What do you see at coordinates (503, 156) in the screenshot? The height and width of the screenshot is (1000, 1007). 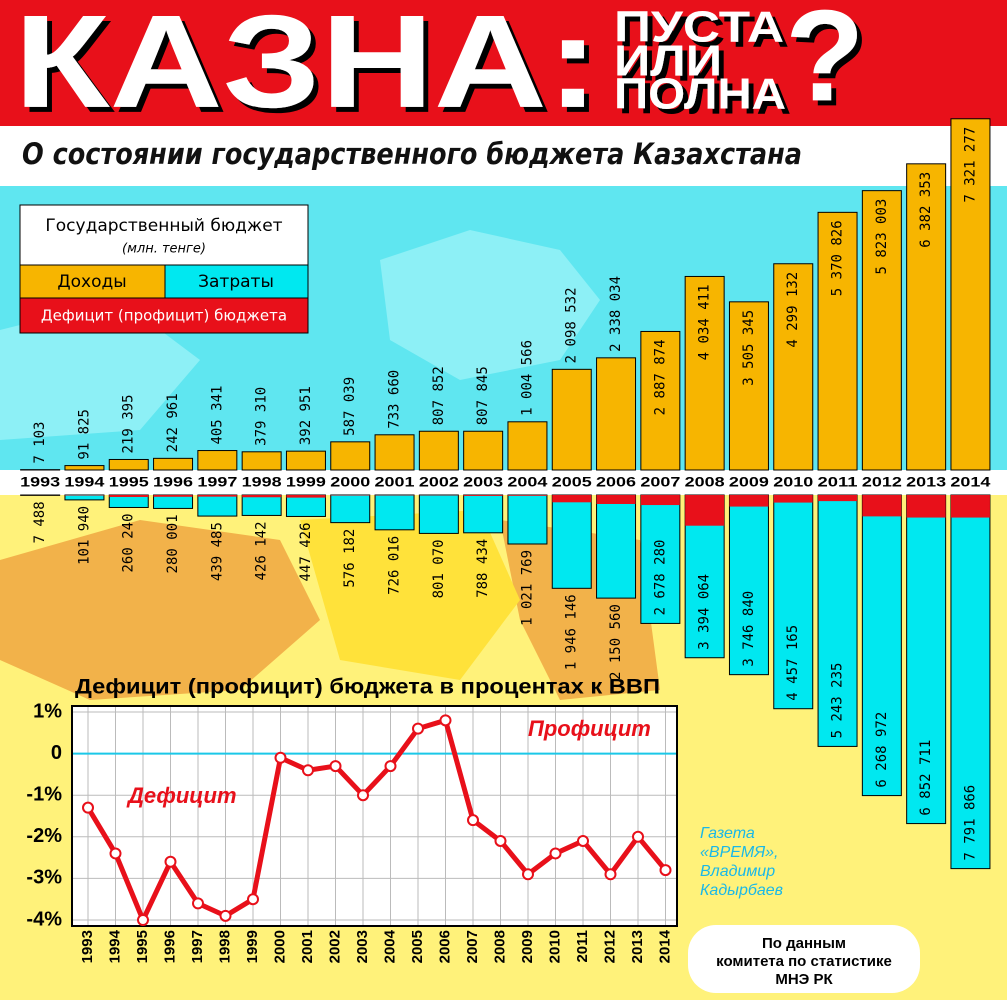 I see `subtitle-band` at bounding box center [503, 156].